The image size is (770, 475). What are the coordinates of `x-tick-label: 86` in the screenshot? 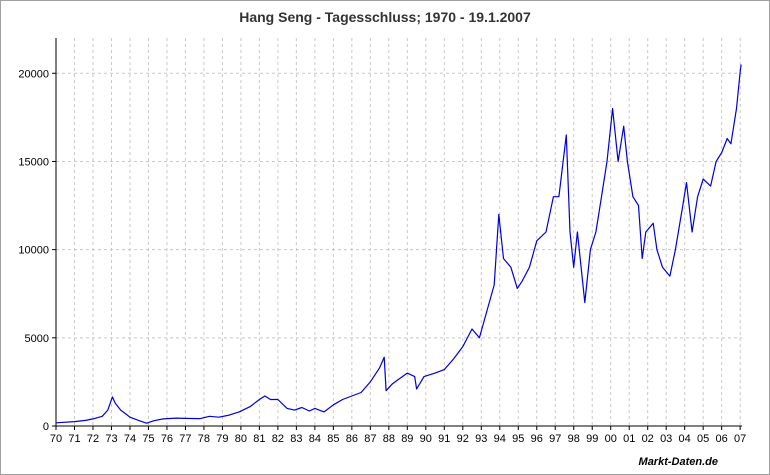 It's located at (352, 439).